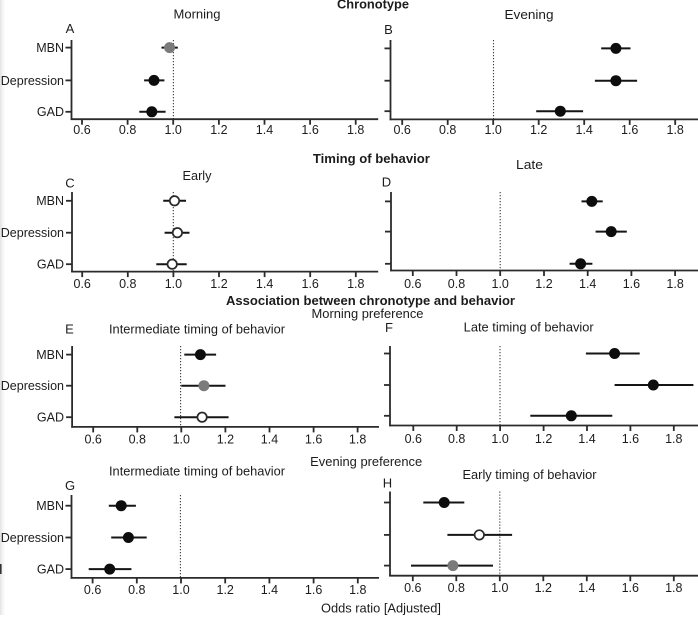 The image size is (698, 620). Describe the element at coordinates (198, 176) in the screenshot. I see `svg-text: Early` at that location.